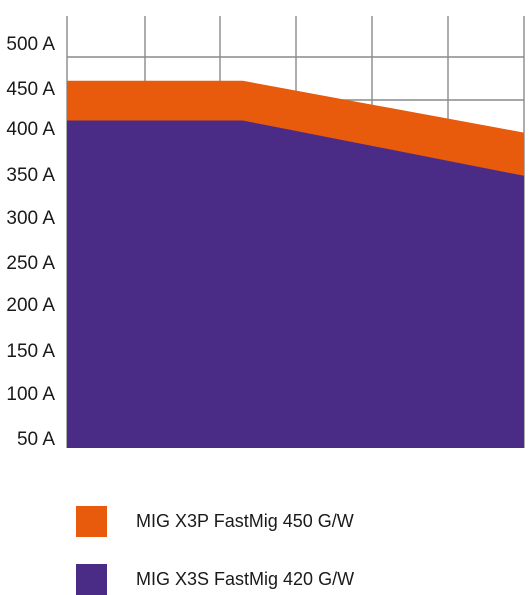 This screenshot has width=529, height=595. Describe the element at coordinates (302, 459) in the screenshot. I see `x-axis: 40 % 60 % 80 % 100 %` at that location.